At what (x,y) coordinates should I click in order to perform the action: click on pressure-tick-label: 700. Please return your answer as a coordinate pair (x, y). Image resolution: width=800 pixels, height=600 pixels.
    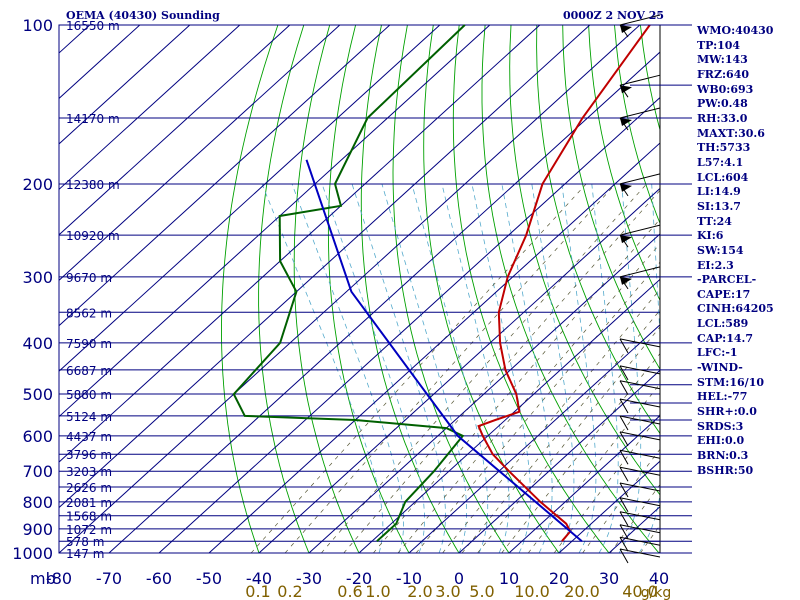
    Looking at the image, I should click on (37, 471).